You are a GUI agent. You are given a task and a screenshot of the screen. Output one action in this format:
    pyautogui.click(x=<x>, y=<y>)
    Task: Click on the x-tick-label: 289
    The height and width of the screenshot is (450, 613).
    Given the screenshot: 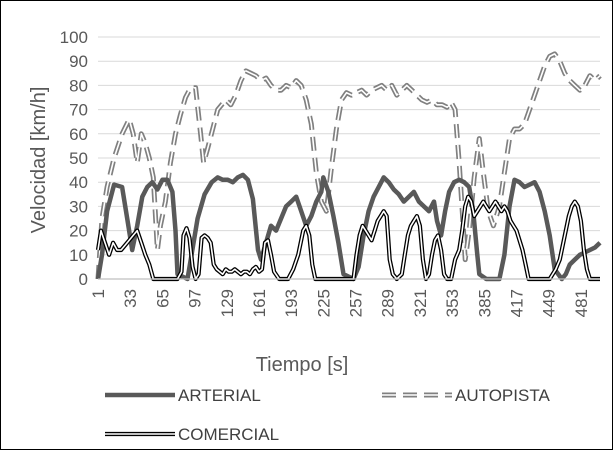 What is the action you would take?
    pyautogui.click(x=388, y=303)
    